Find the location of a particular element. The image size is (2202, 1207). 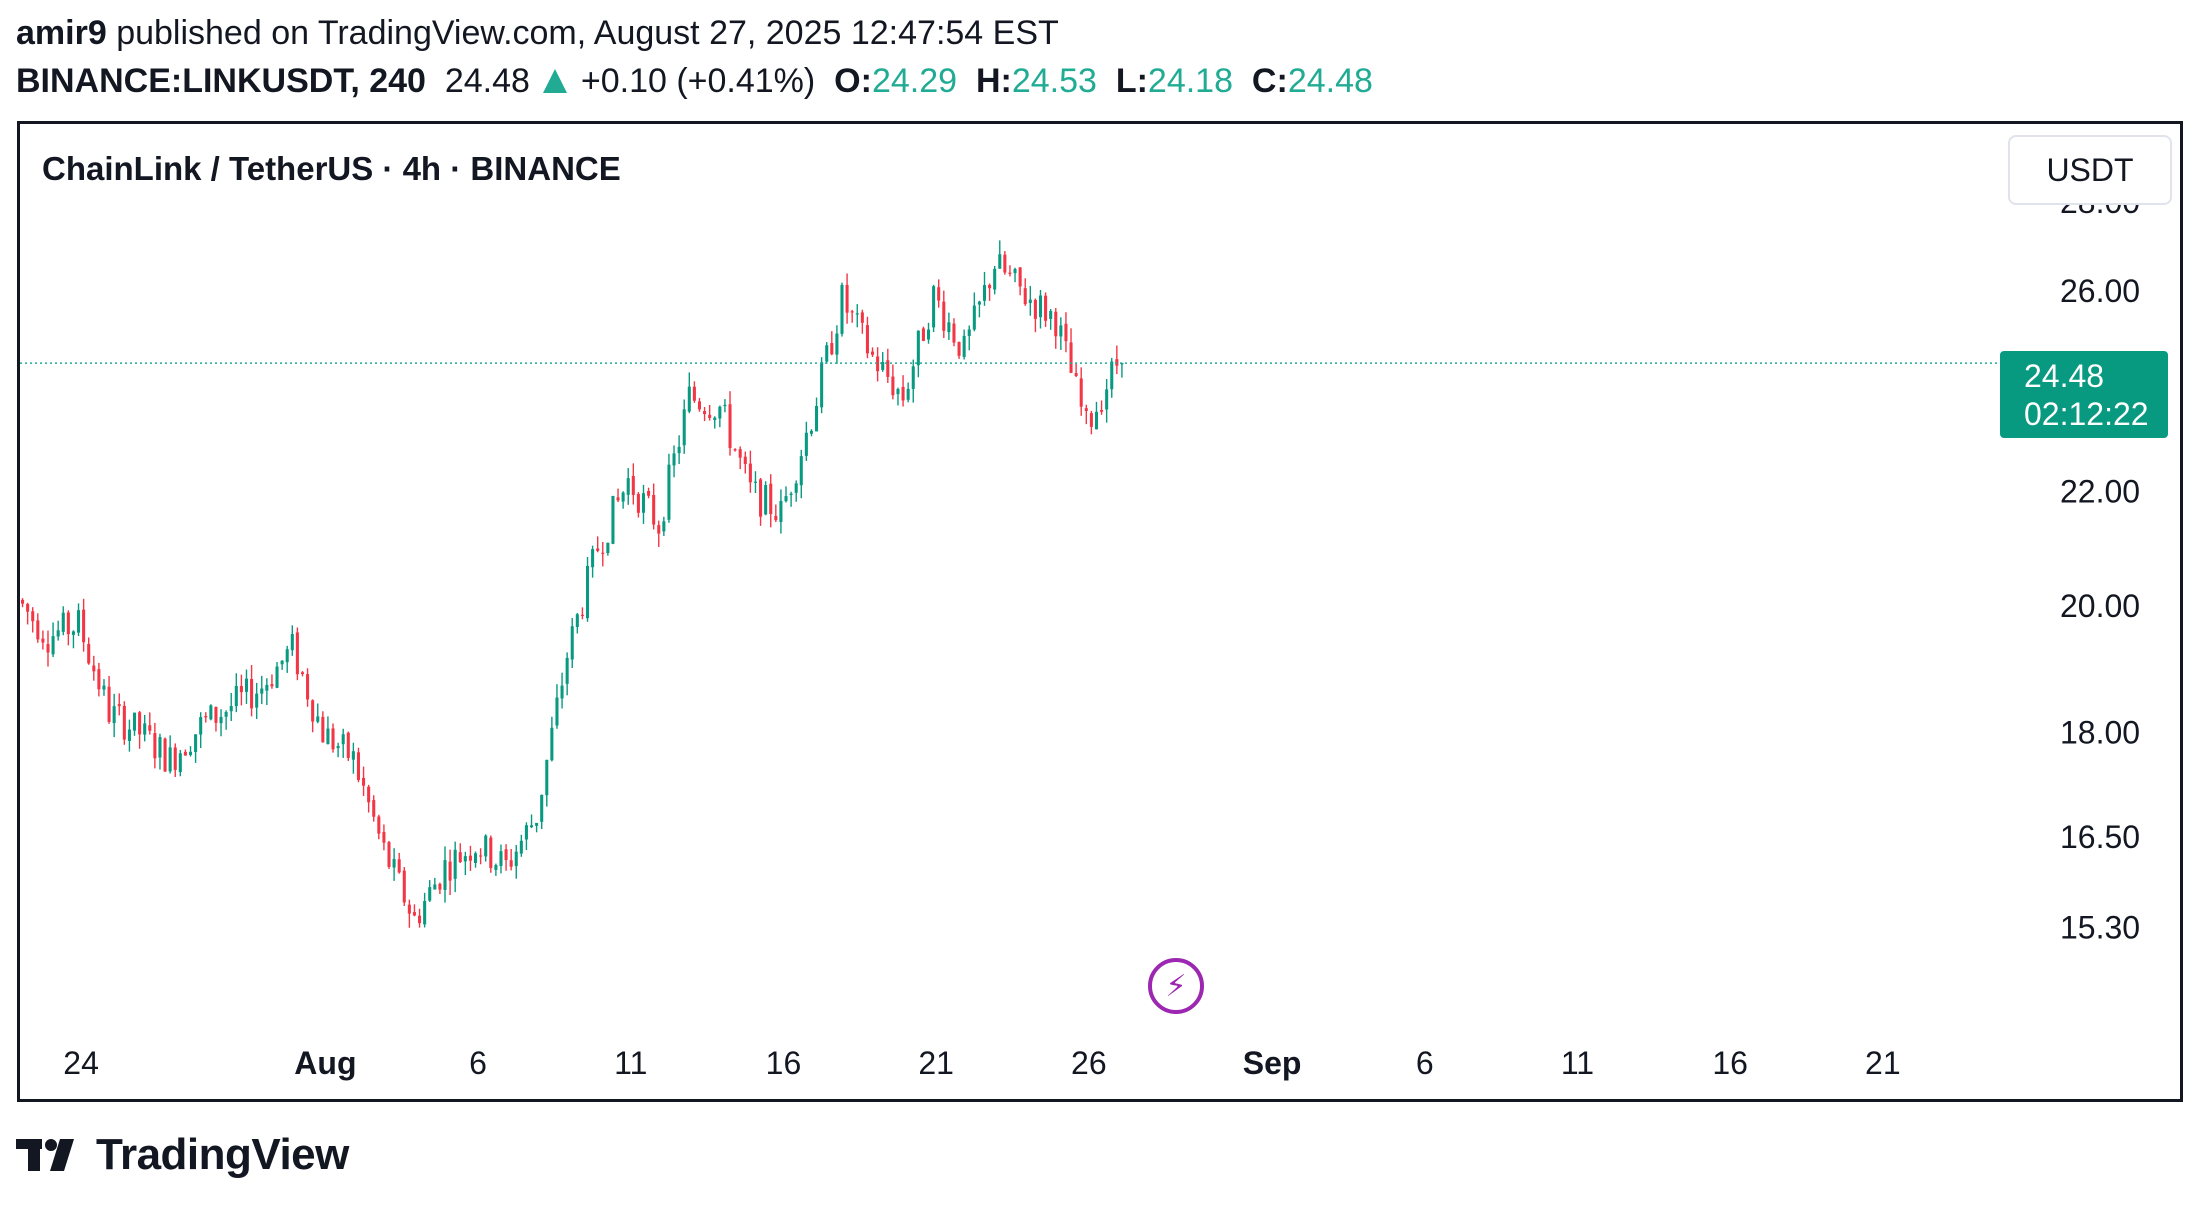

last-price-tag: 24.48 02:12:22 is located at coordinates (2084, 394).